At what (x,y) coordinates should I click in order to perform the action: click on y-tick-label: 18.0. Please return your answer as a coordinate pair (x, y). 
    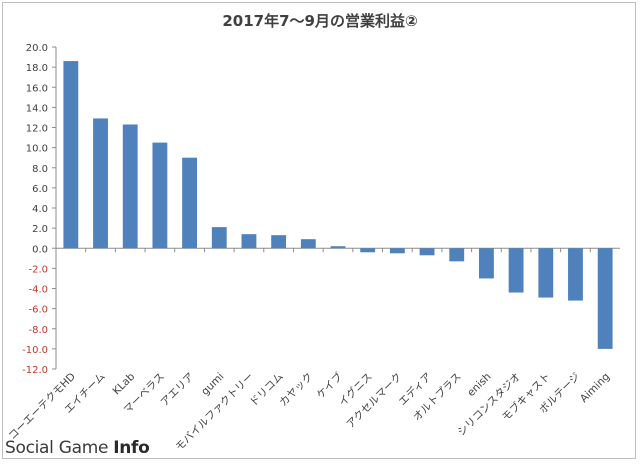
    Looking at the image, I should click on (37, 68).